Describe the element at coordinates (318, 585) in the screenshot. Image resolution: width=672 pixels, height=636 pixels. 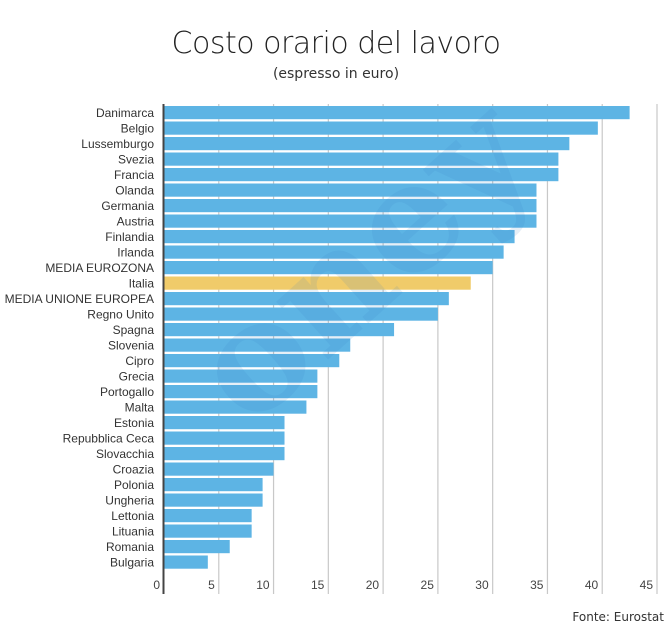
I see `x-tick-label: 15` at that location.